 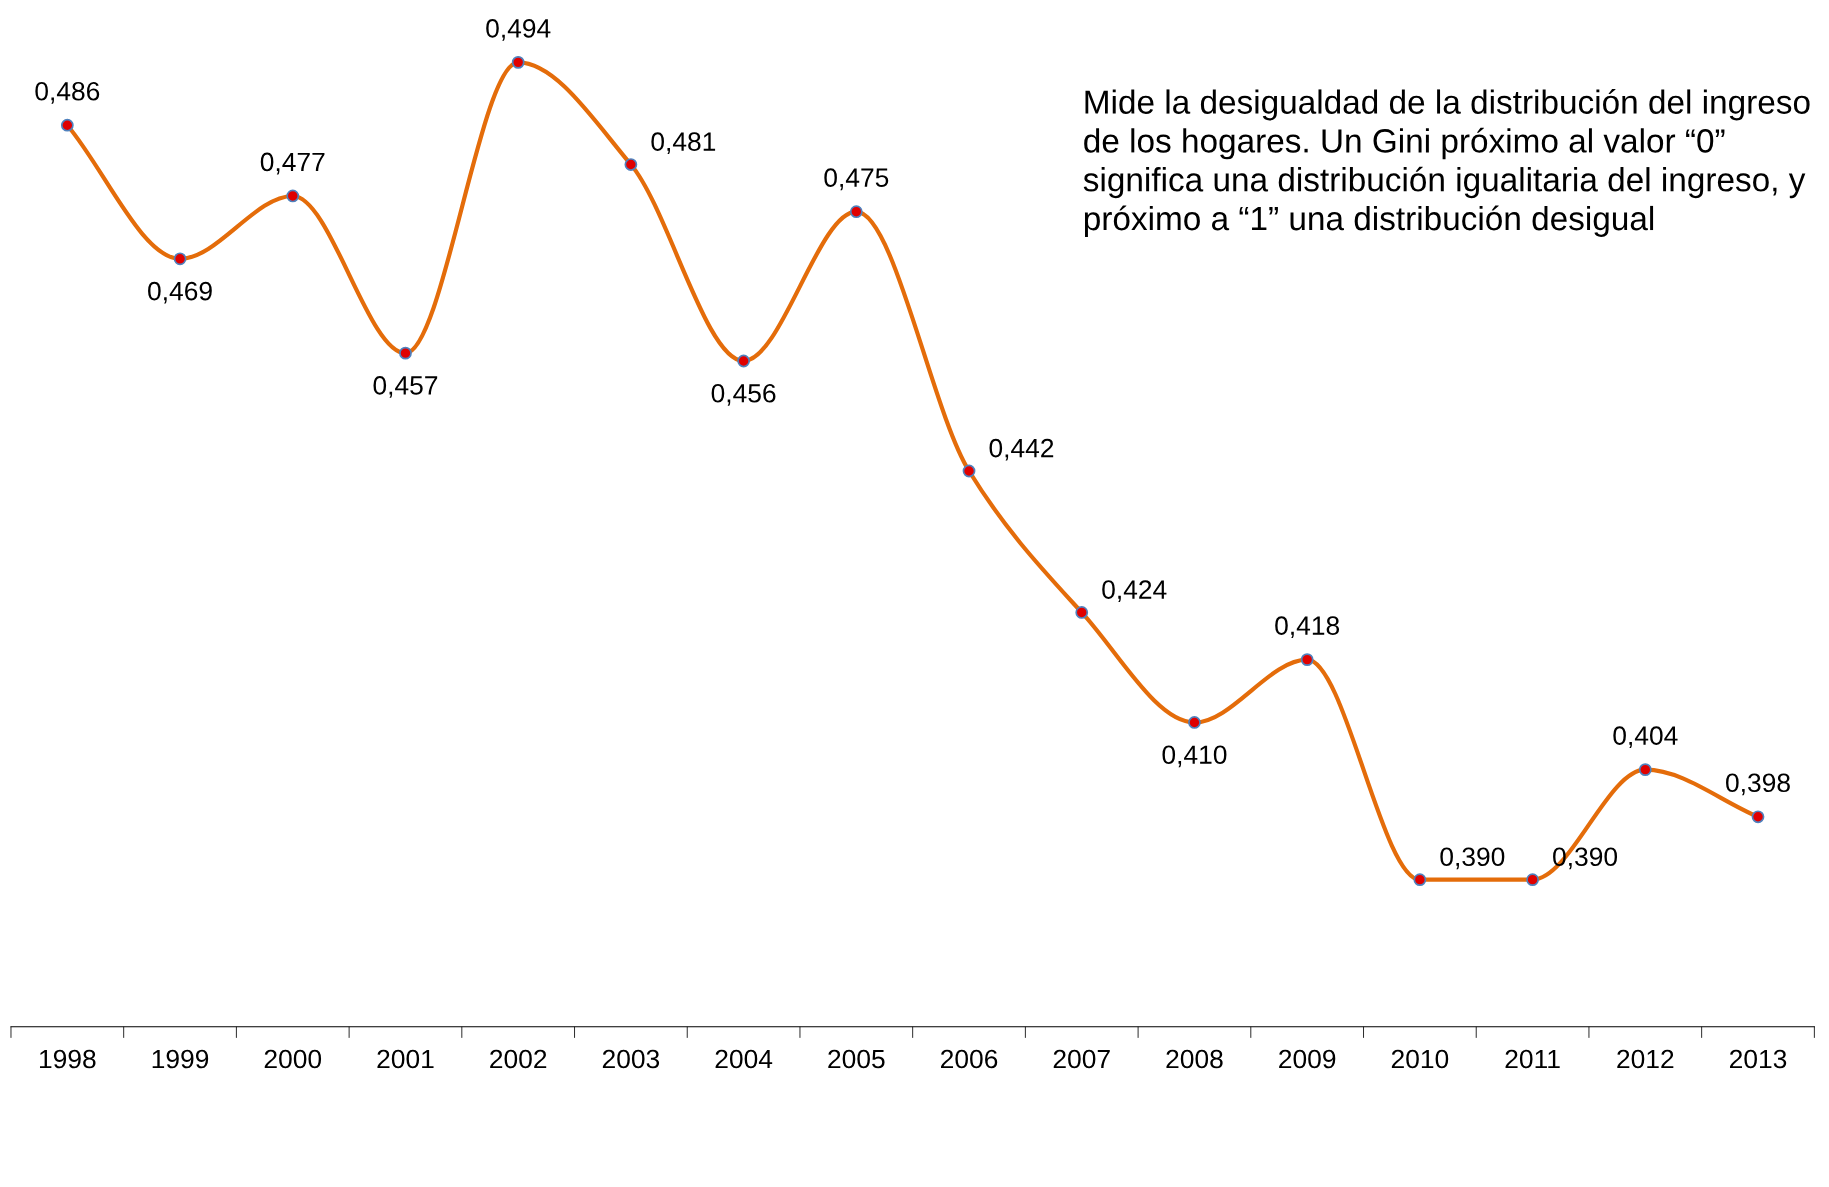 What do you see at coordinates (1307, 1059) in the screenshot?
I see `x-tick-label: 2009` at bounding box center [1307, 1059].